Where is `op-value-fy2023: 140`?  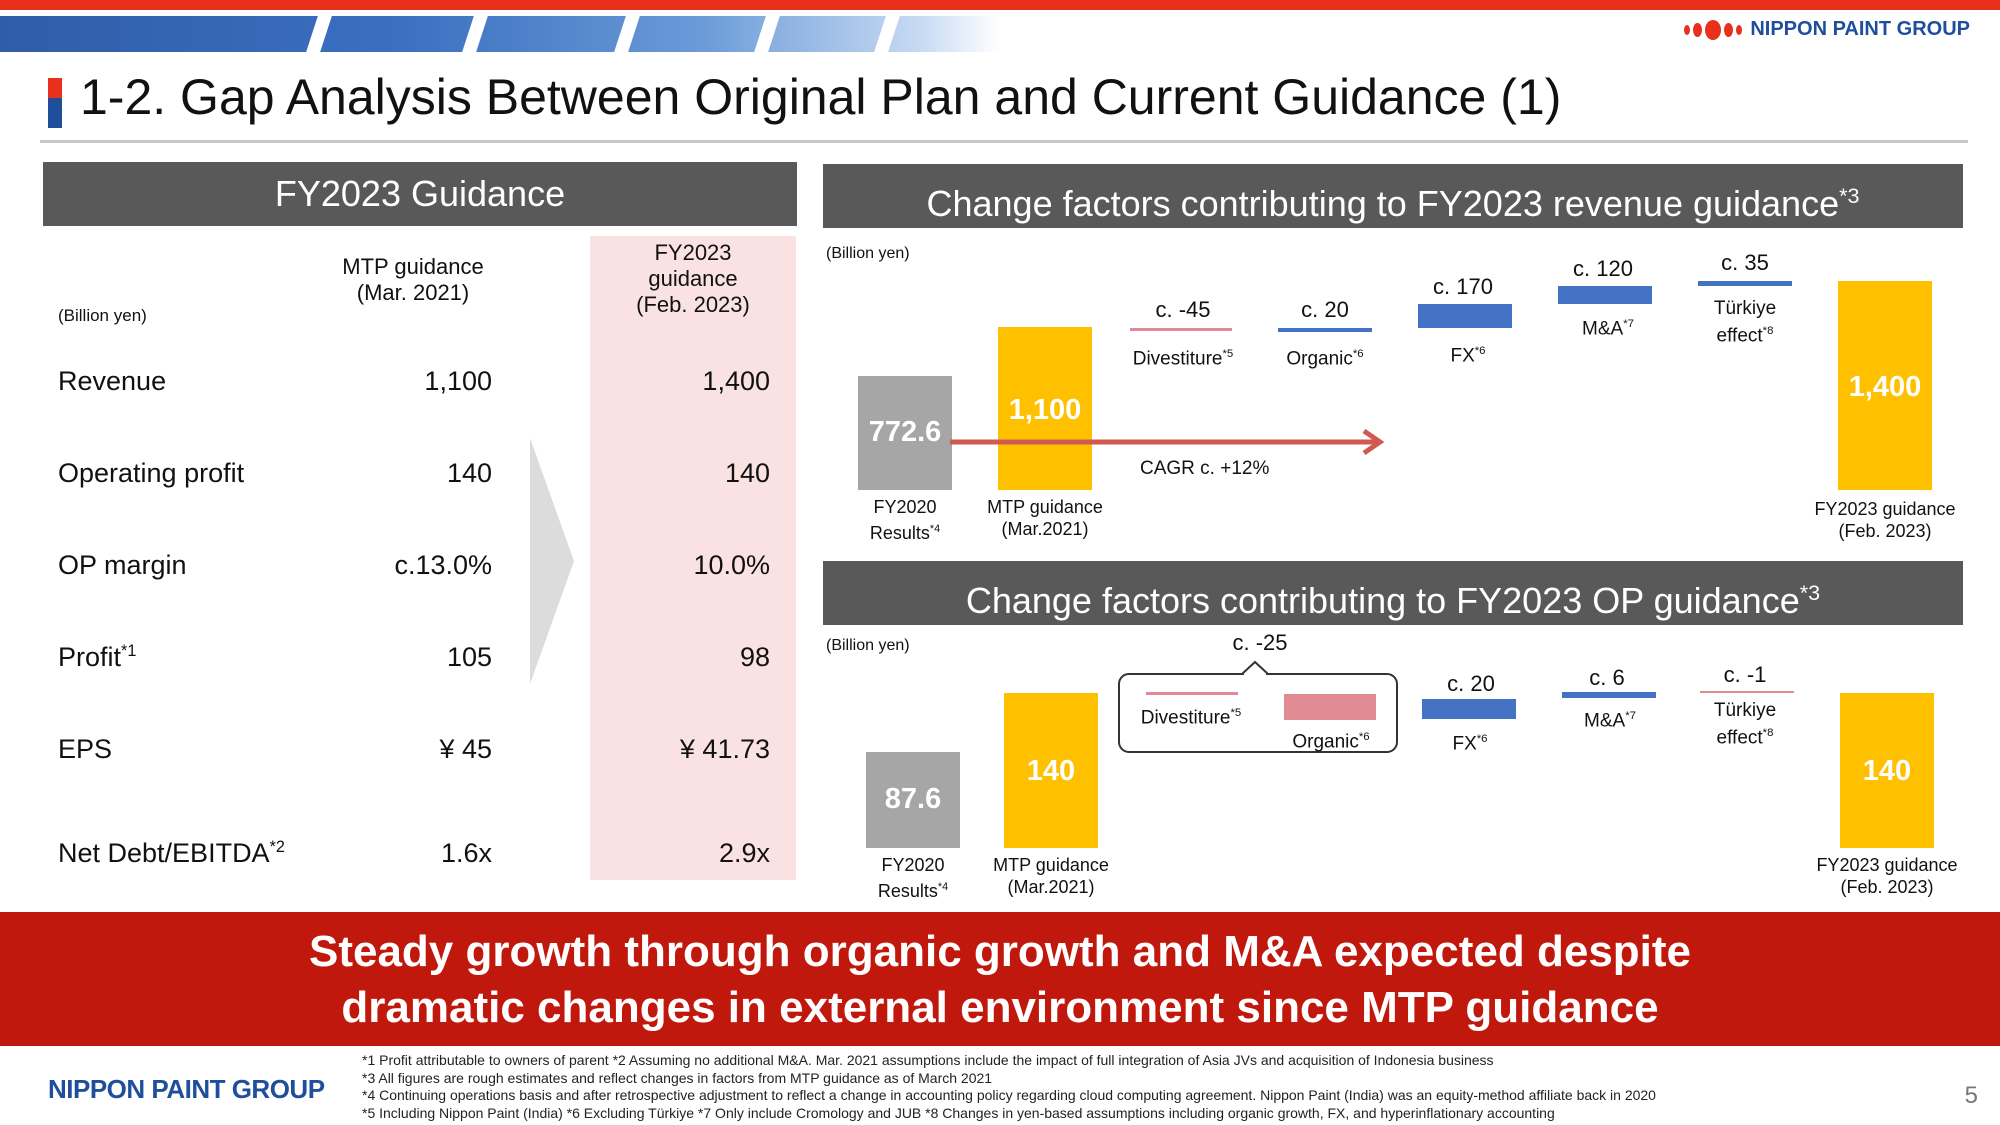 op-value-fy2023: 140 is located at coordinates (1887, 771).